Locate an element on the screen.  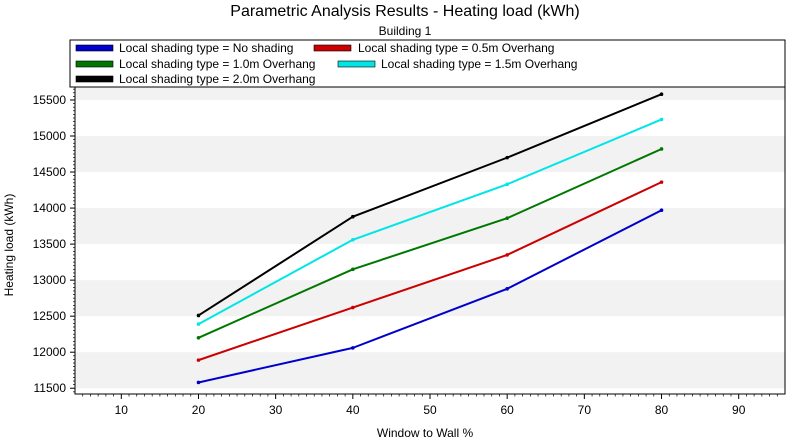
legend-label: Local shading type = 0.5m Overhang is located at coordinates (456, 48).